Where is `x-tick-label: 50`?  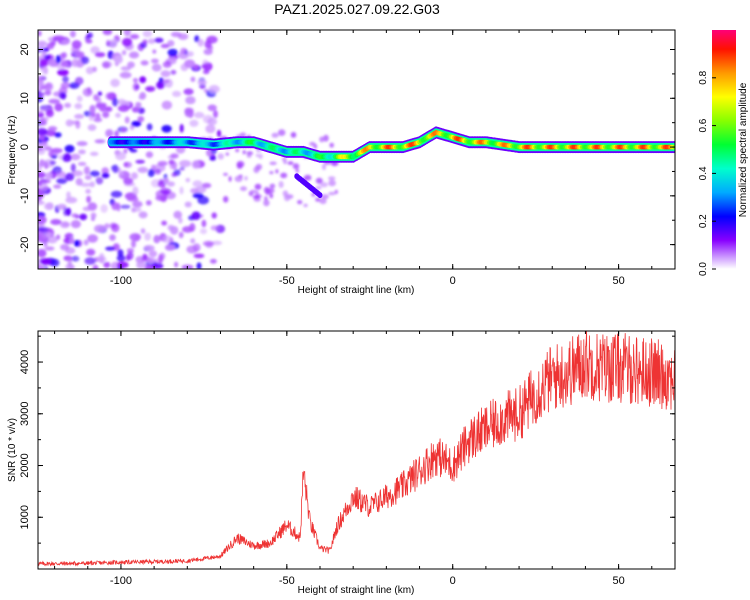
x-tick-label: 50 is located at coordinates (618, 581).